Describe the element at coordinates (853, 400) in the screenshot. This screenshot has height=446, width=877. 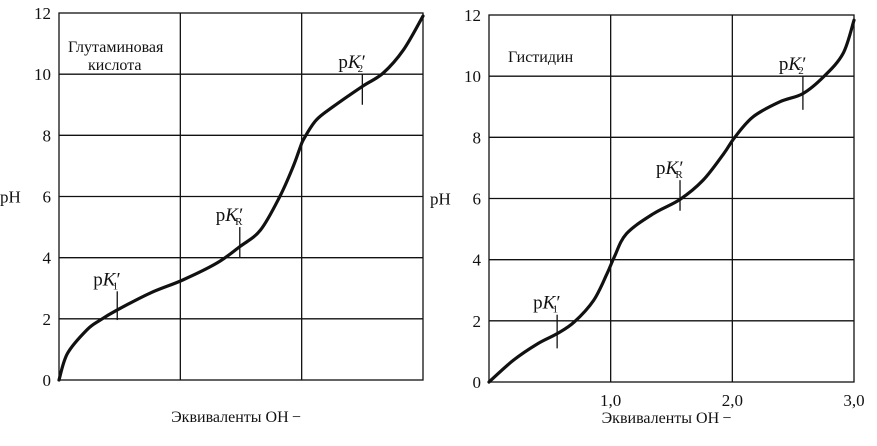
I see `x-tick-label: 3,0` at that location.